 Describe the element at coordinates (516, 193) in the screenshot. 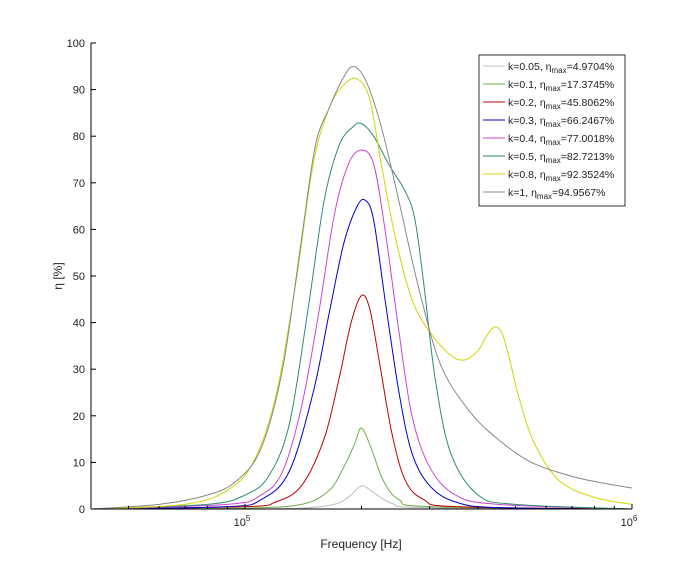

I see `legend-k: k=1` at that location.